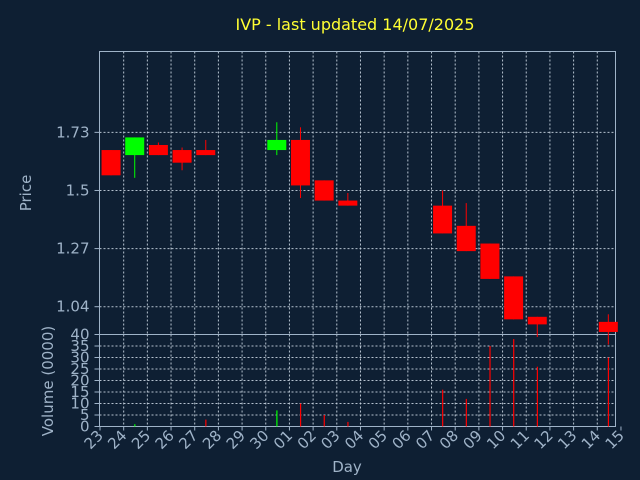  What do you see at coordinates (401, 440) in the screenshot?
I see `x-tick-label: 06` at bounding box center [401, 440].